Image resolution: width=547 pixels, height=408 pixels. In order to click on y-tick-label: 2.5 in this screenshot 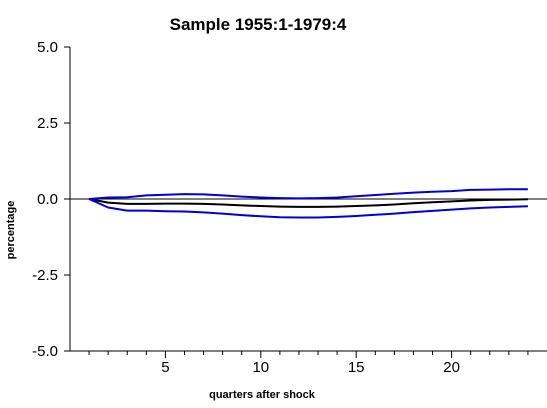, I will do `click(47, 123)`.